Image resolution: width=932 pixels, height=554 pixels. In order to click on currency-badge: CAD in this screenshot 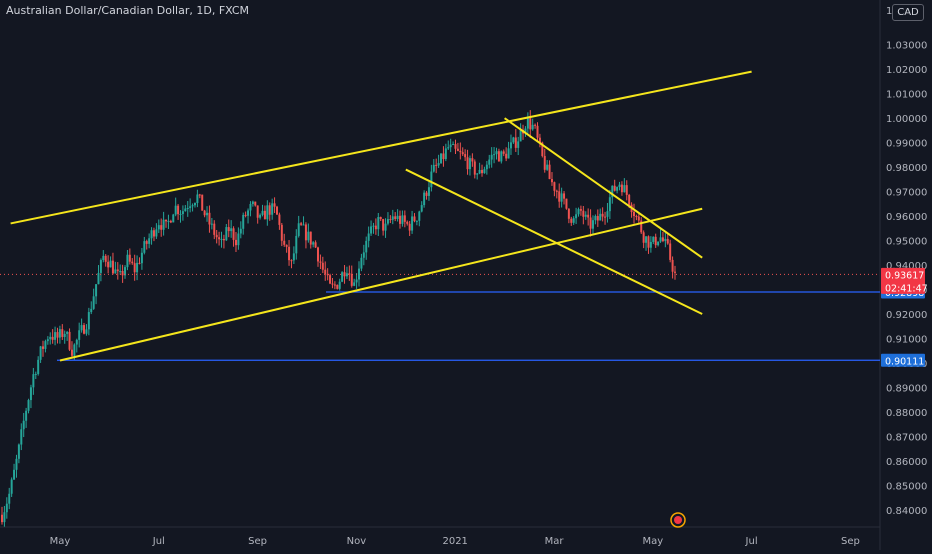, I will do `click(908, 12)`.